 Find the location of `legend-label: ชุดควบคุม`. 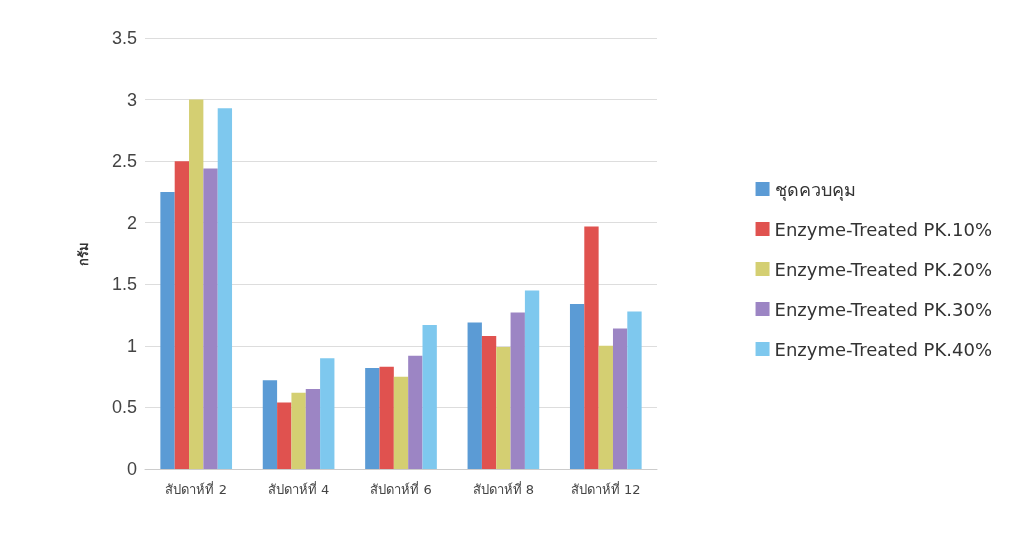

legend-label: ชุดควบคุม is located at coordinates (815, 189).